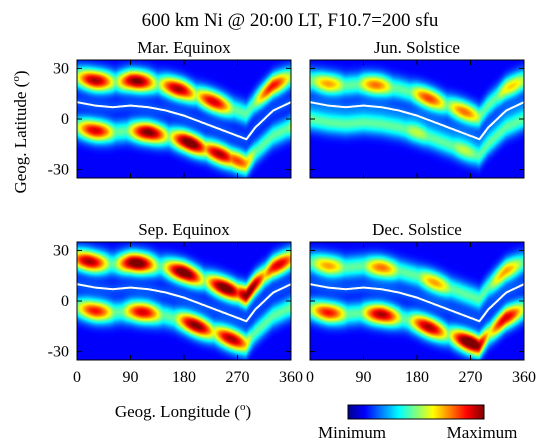  Describe the element at coordinates (352, 432) in the screenshot. I see `colorbar-min-label: Minimum` at that location.